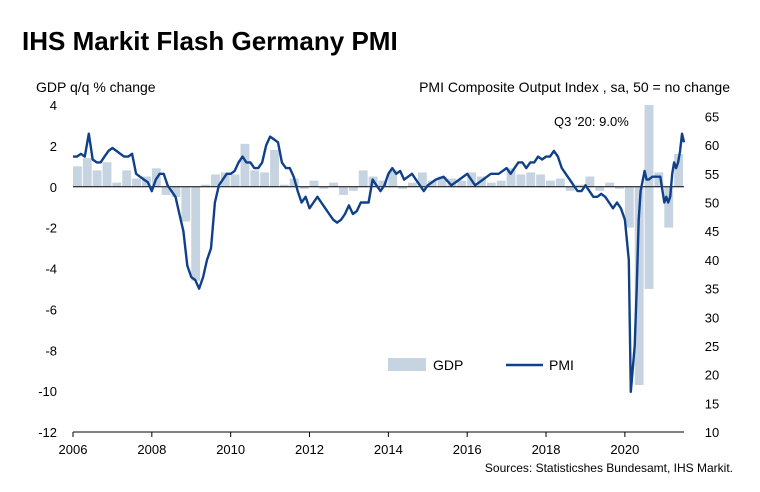 This screenshot has width=760, height=492. What do you see at coordinates (712, 289) in the screenshot?
I see `right-tick-label: 35` at bounding box center [712, 289].